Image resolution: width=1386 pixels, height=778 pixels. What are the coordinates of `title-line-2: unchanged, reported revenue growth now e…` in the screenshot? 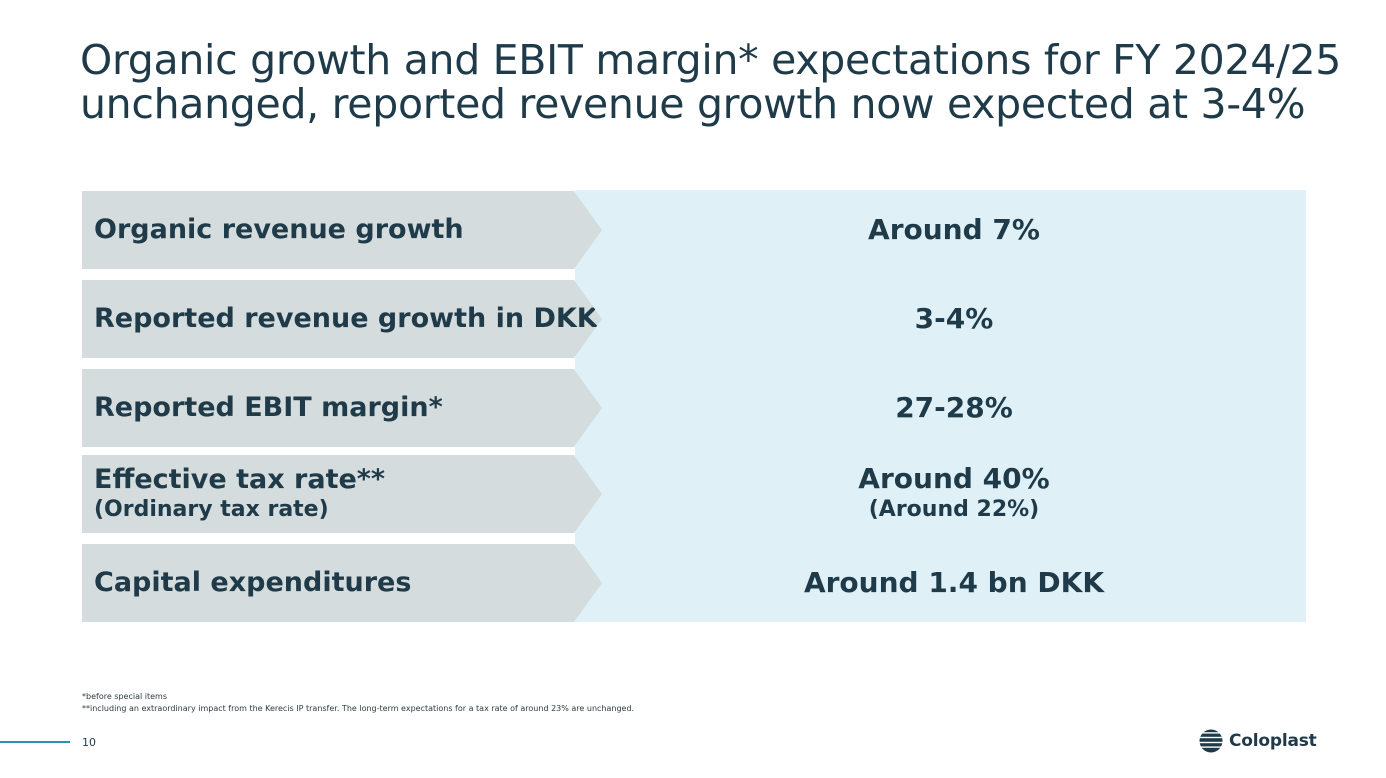 It's located at (693, 104).